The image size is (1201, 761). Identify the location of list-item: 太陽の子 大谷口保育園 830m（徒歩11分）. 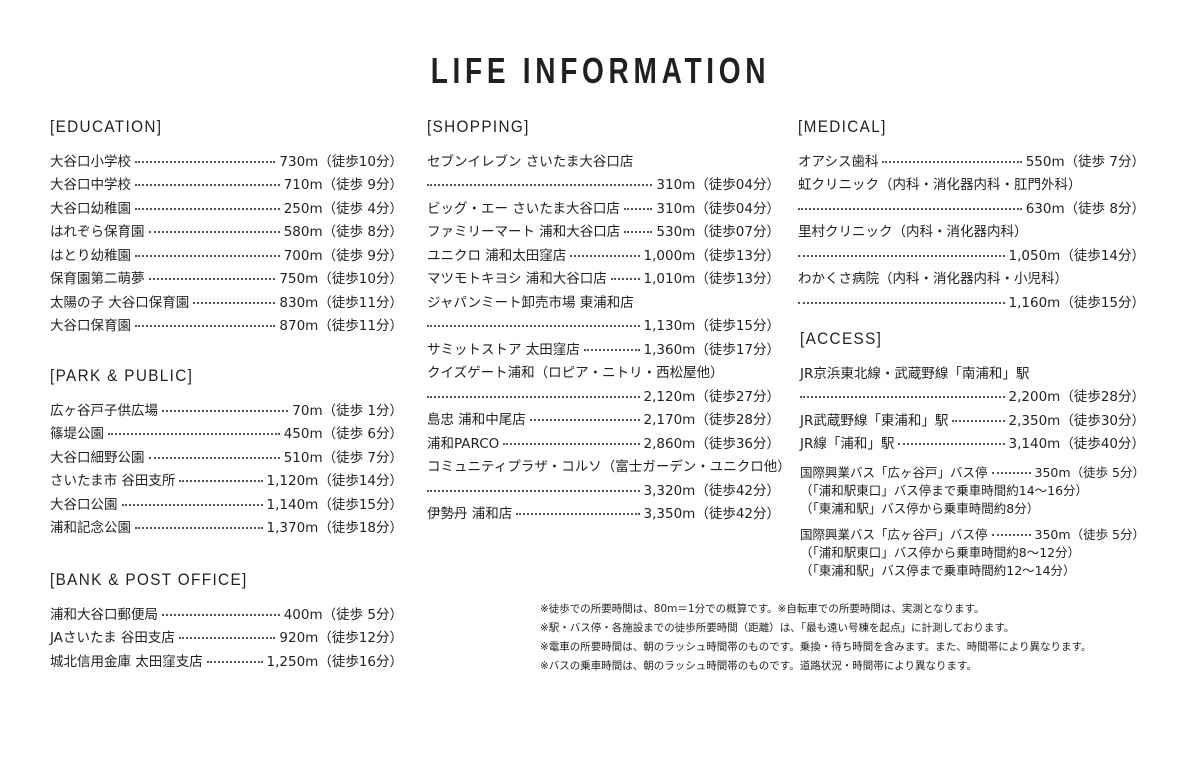
(226, 301).